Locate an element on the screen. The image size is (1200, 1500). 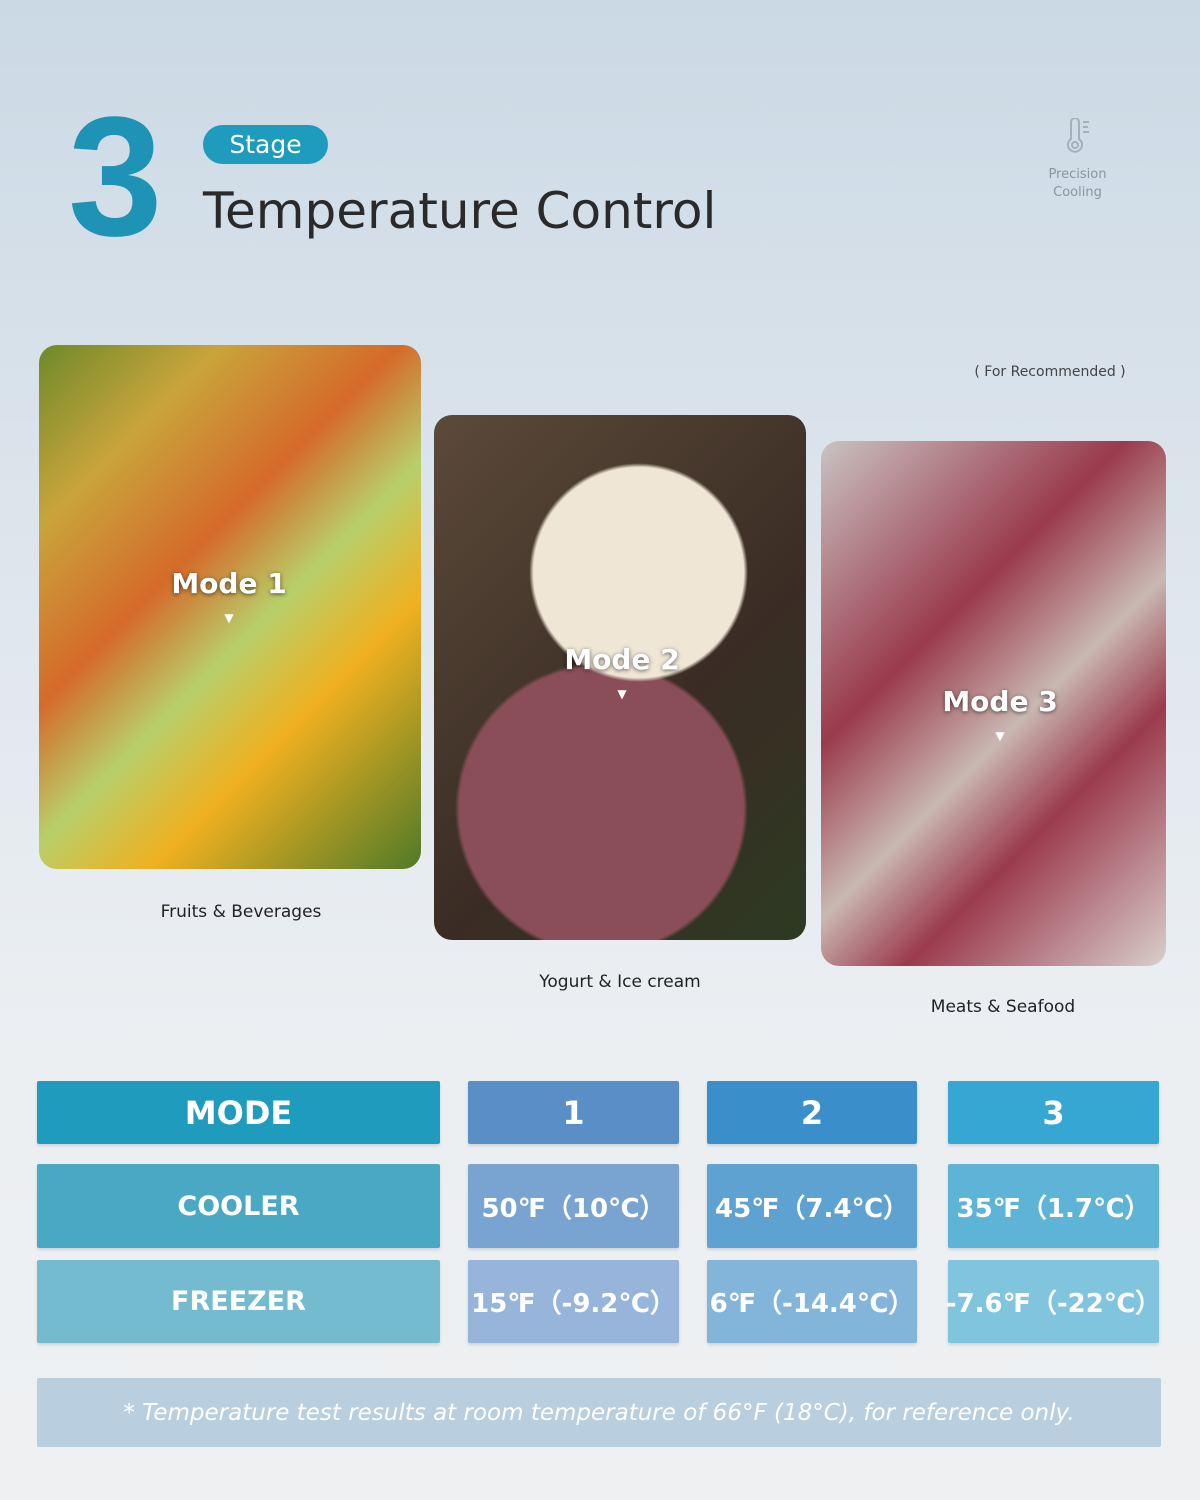
mode-3-image: Mode 3 ▼ is located at coordinates (993, 703).